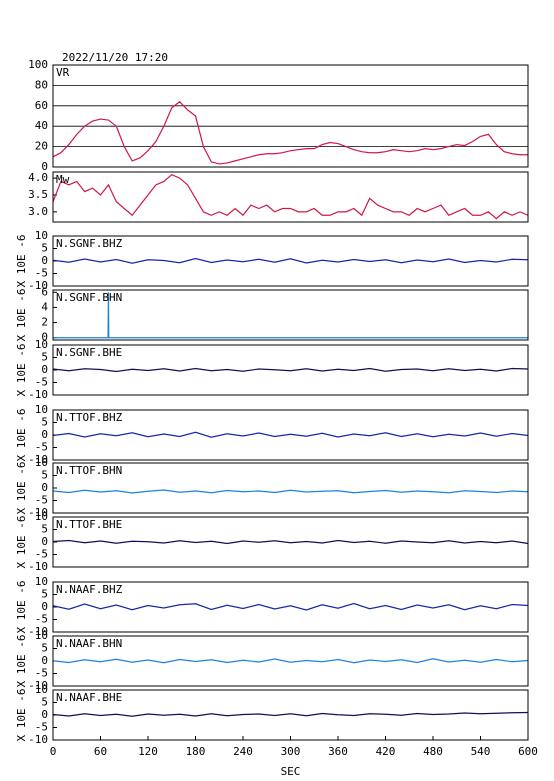 The image size is (554, 781). Describe the element at coordinates (44, 291) in the screenshot. I see `y-tick-label: 6` at that location.